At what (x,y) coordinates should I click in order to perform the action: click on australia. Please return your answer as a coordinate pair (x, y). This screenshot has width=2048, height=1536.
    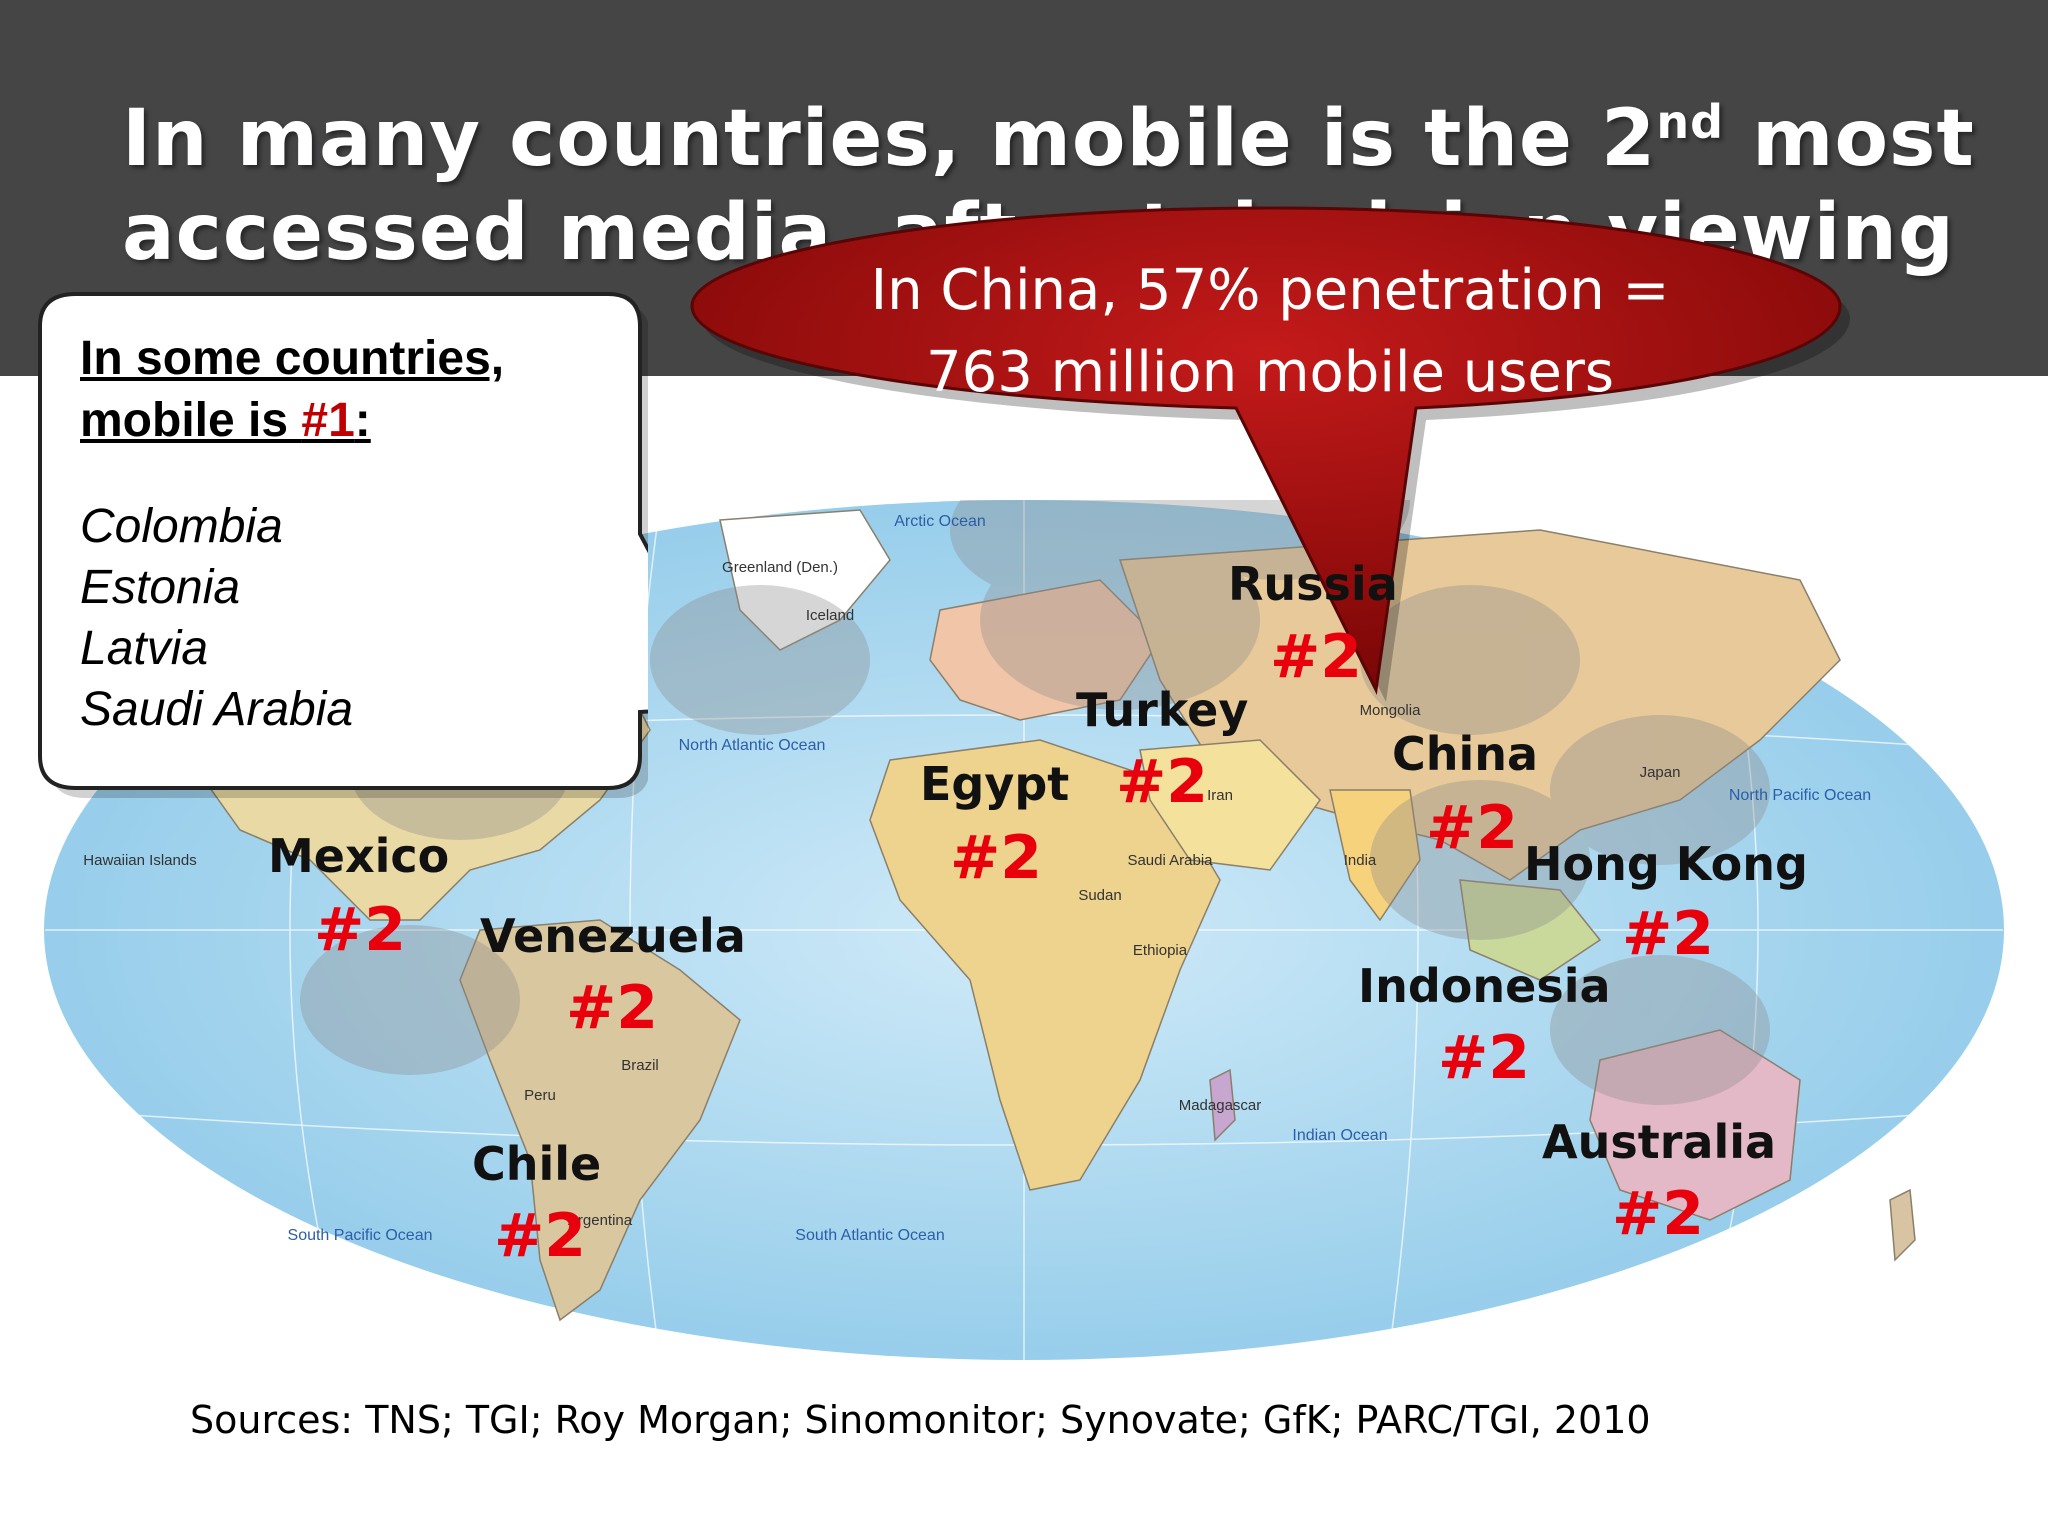
    Looking at the image, I should click on (1695, 1125).